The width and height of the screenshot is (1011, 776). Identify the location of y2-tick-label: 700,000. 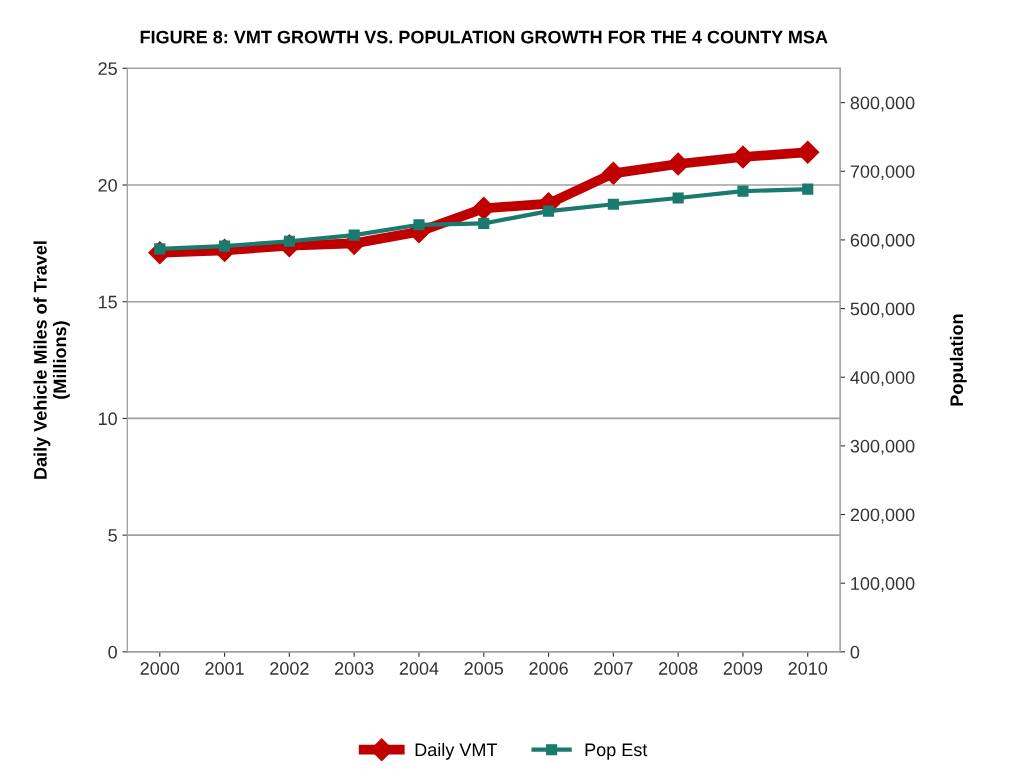
(882, 173).